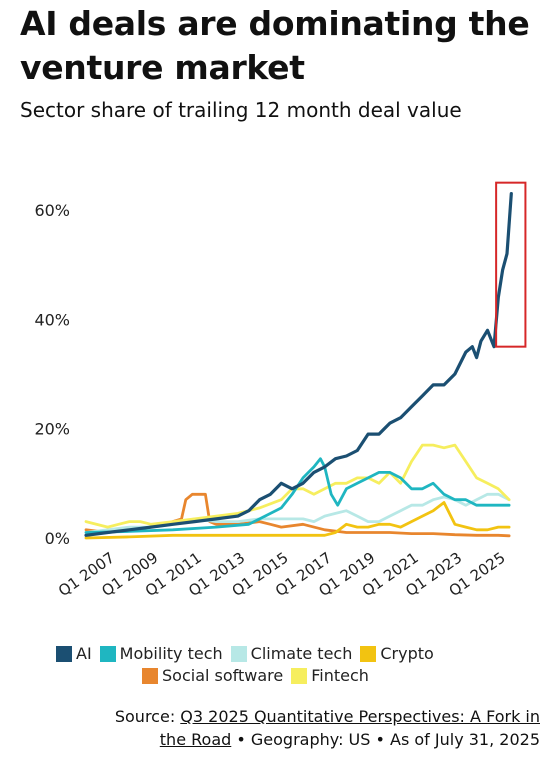 Image resolution: width=550 pixels, height=770 pixels. I want to click on legend-label: Fintech, so click(340, 675).